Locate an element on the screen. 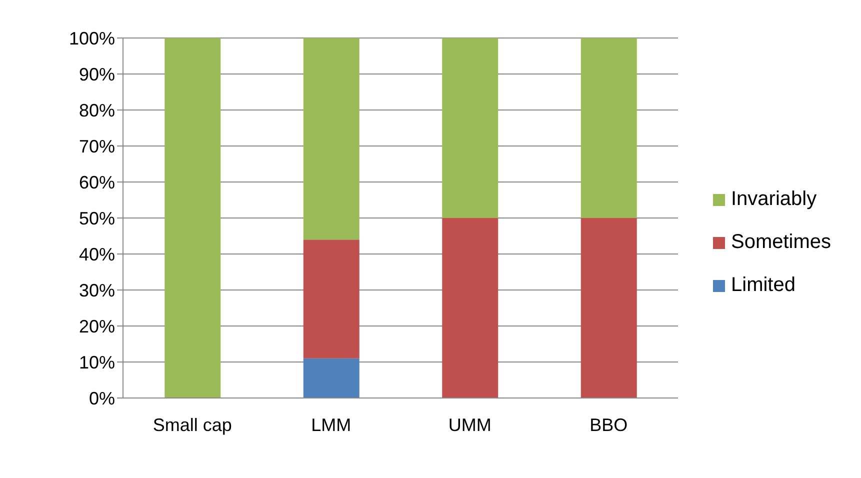 Image resolution: width=861 pixels, height=478 pixels. y-tick-label: 40% is located at coordinates (96, 254).